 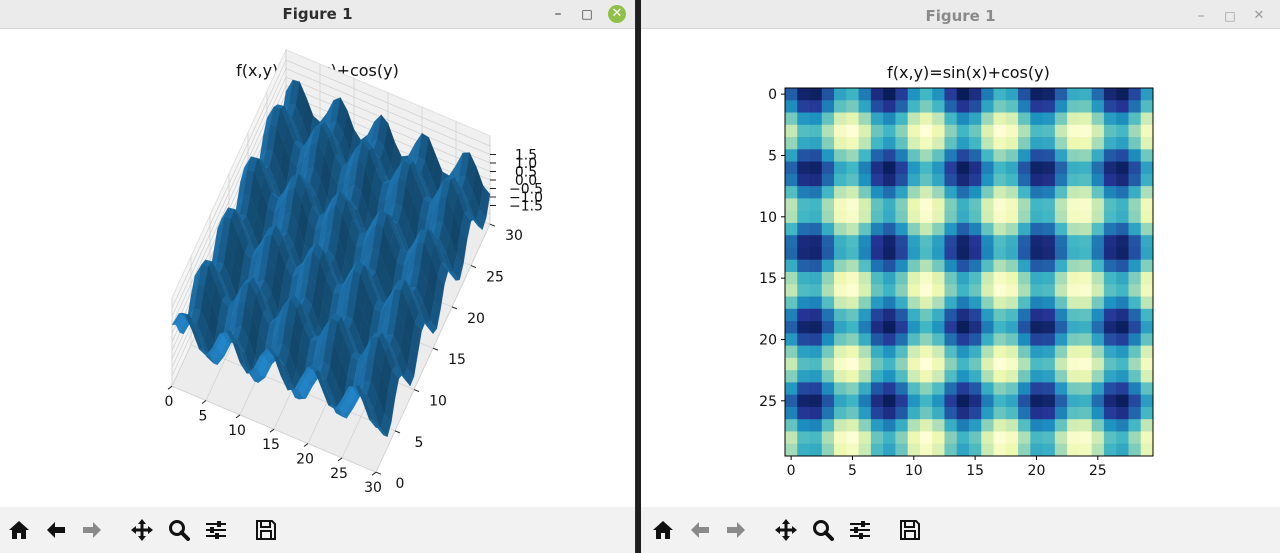 What do you see at coordinates (514, 236) in the screenshot?
I see `y-tick-label: 30` at bounding box center [514, 236].